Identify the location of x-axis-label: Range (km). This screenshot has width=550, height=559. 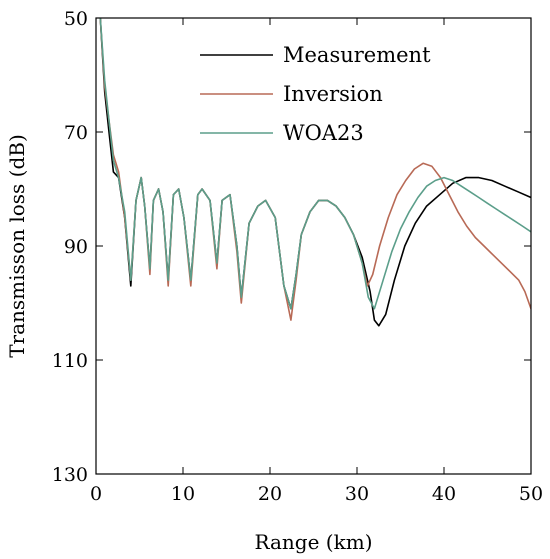
(313, 542).